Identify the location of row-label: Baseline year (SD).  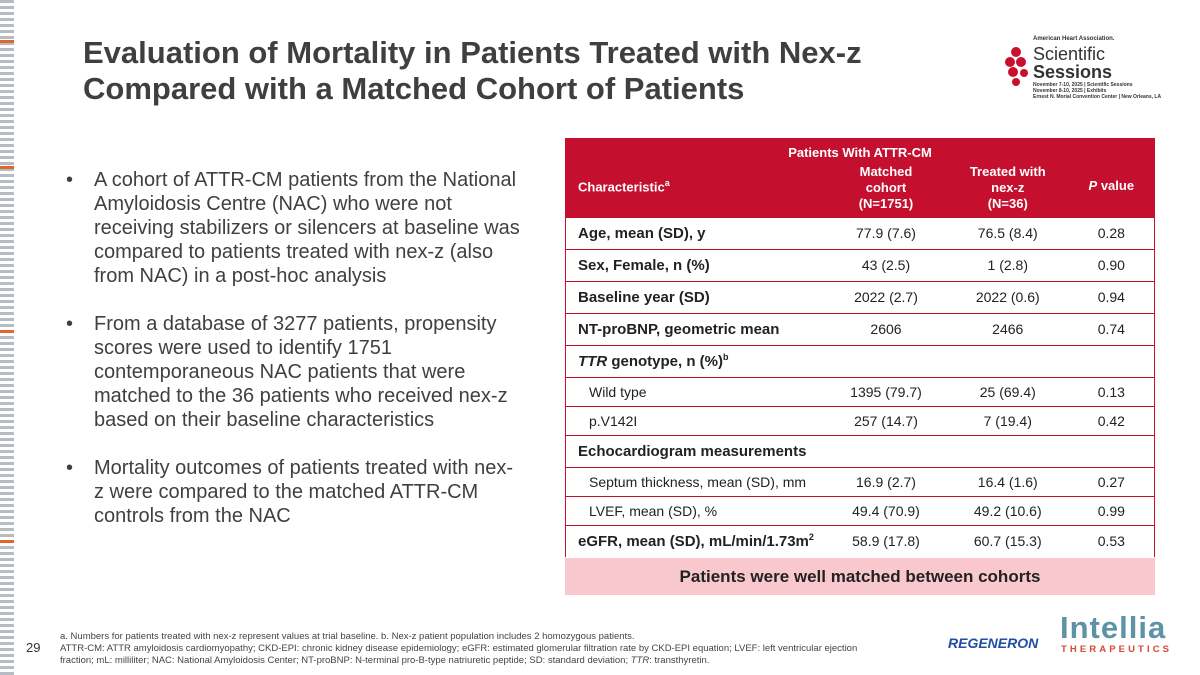
(695, 296).